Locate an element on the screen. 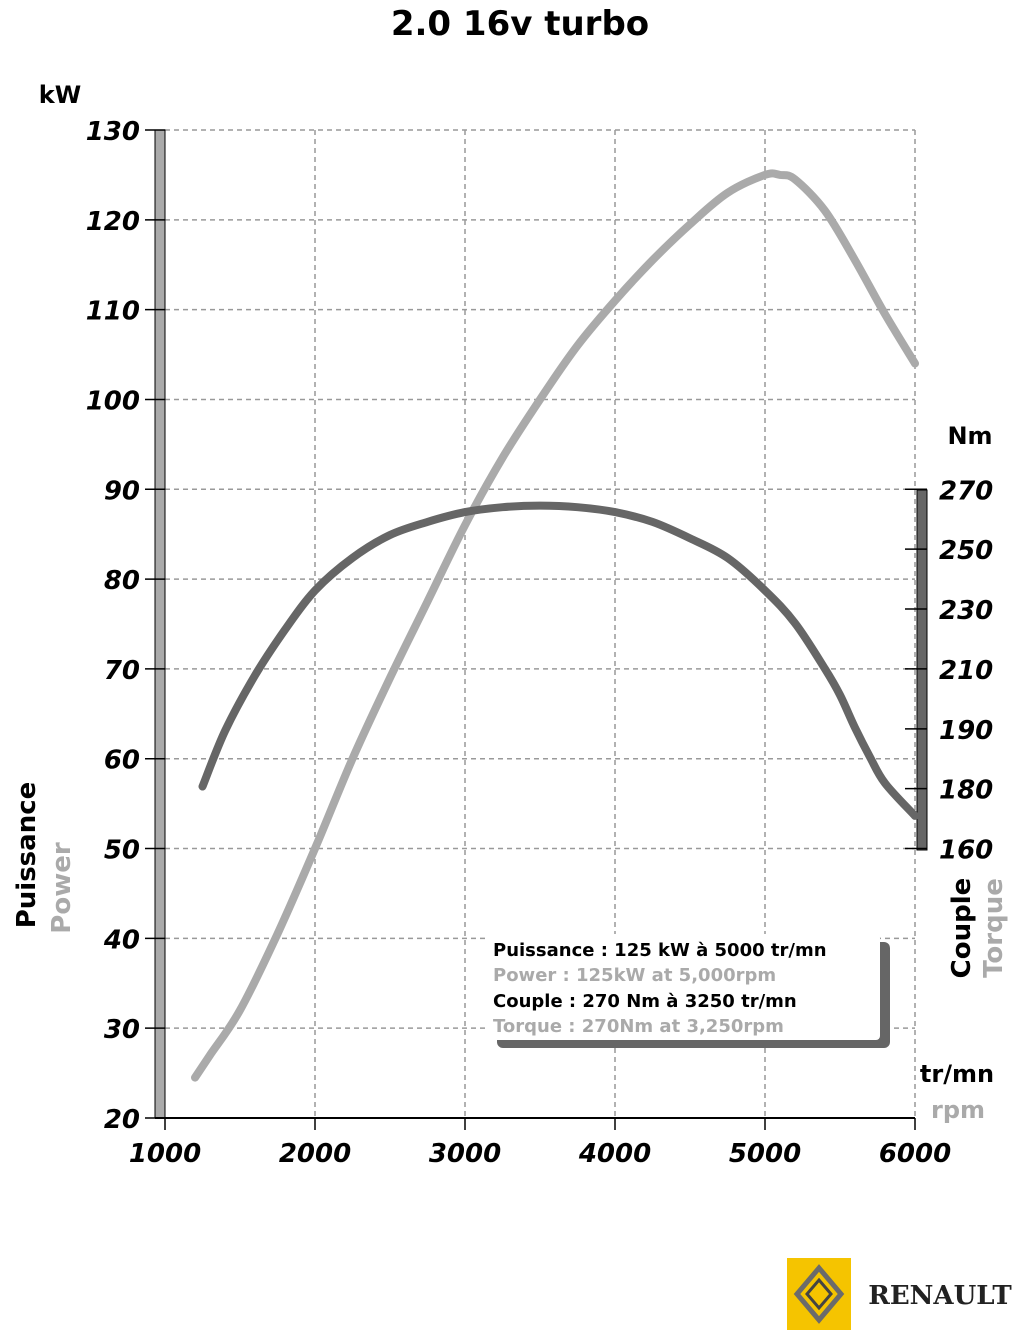 The image size is (1024, 1338). y-right-tick-label: 210 is located at coordinates (966, 671).